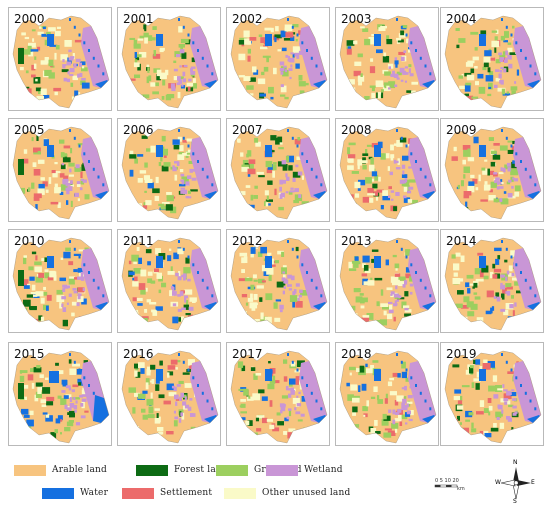 This screenshot has width=550, height=510. I want to click on map-panel-2015: 2015, so click(60, 394).